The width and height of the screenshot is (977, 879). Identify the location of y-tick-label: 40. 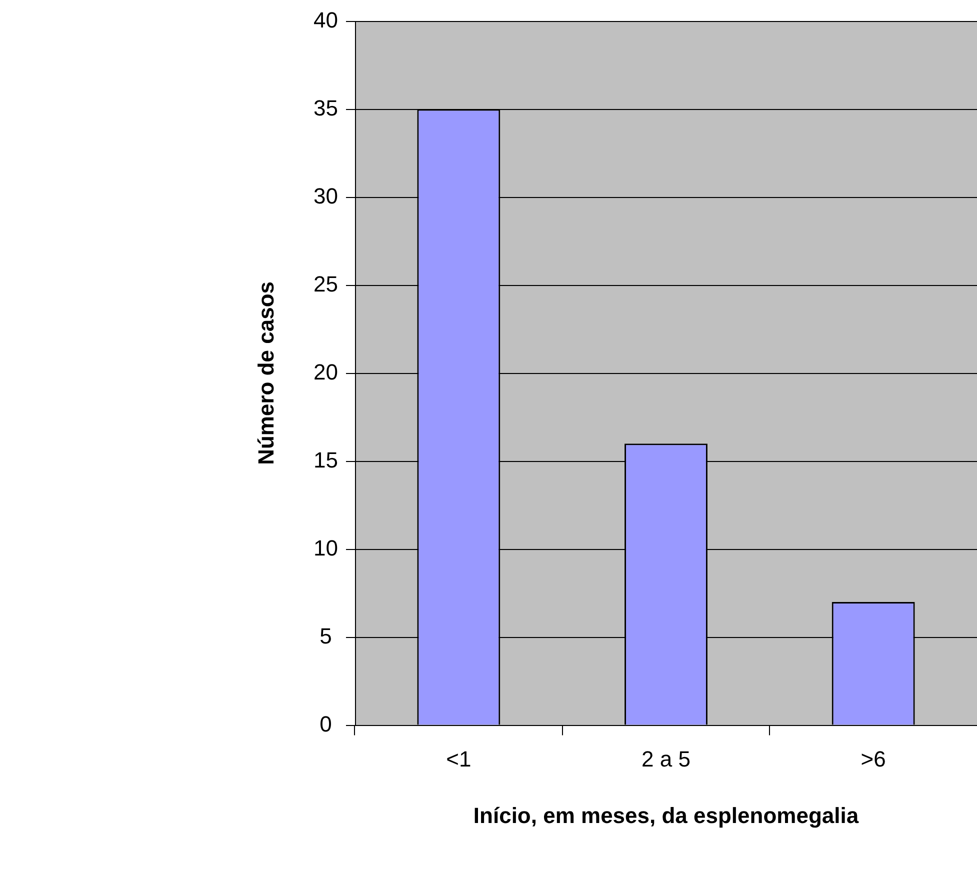
(326, 19).